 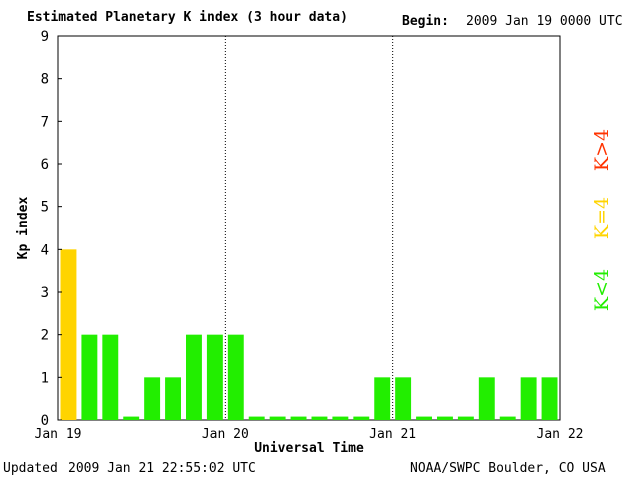 I want to click on y-tick-label: 8, so click(x=45, y=80).